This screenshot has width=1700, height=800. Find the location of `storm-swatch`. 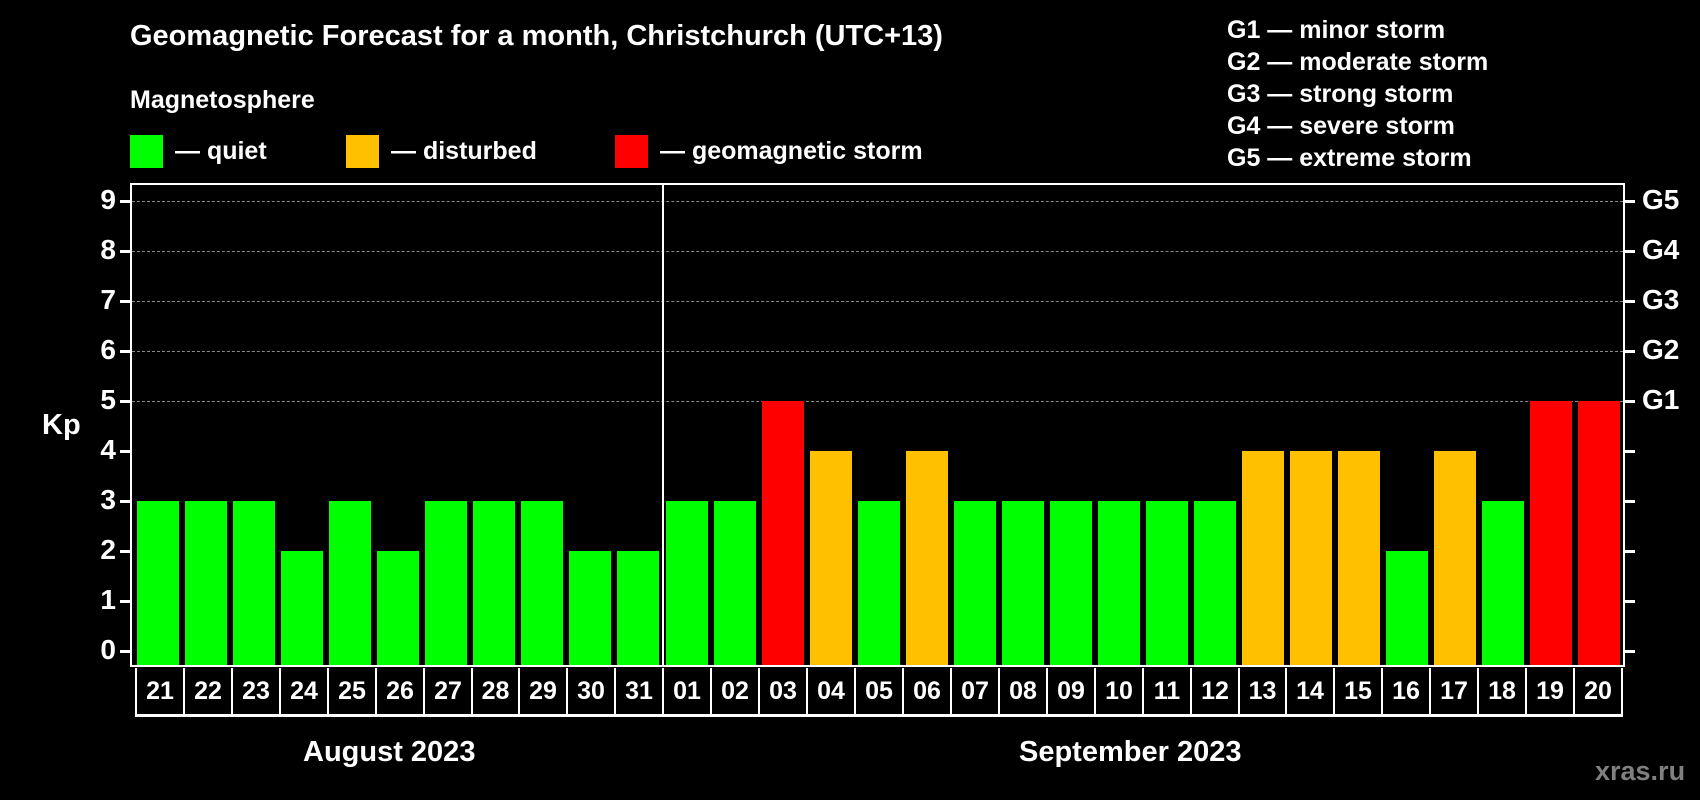

storm-swatch is located at coordinates (631, 151).